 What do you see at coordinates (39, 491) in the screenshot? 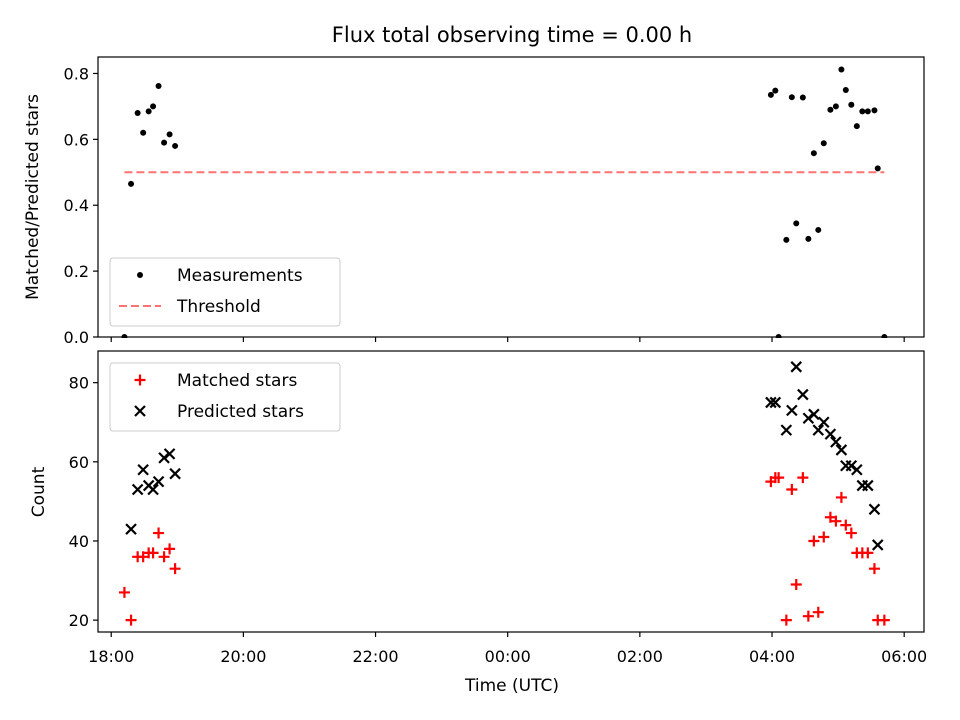
I see `count-ylabel: Count` at bounding box center [39, 491].